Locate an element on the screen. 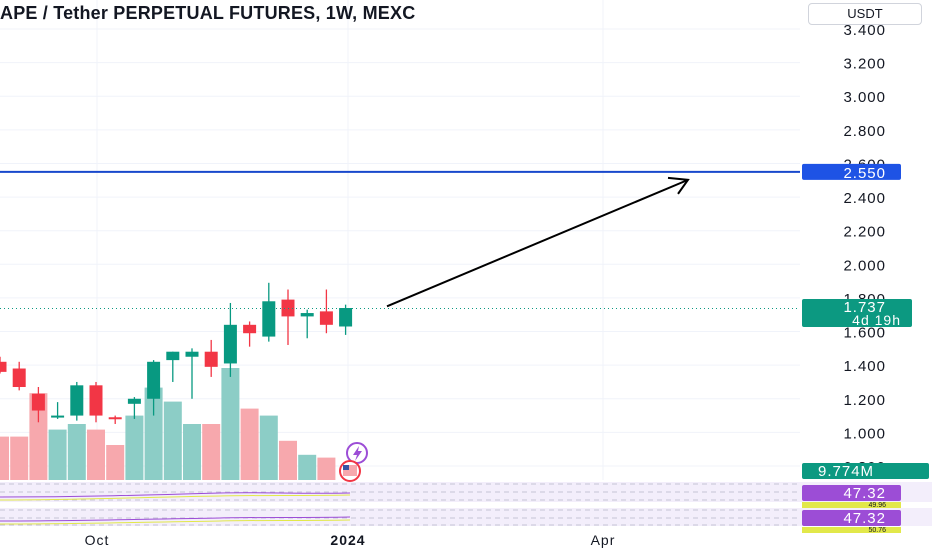 The image size is (932, 555). volume-bars is located at coordinates (168, 424).